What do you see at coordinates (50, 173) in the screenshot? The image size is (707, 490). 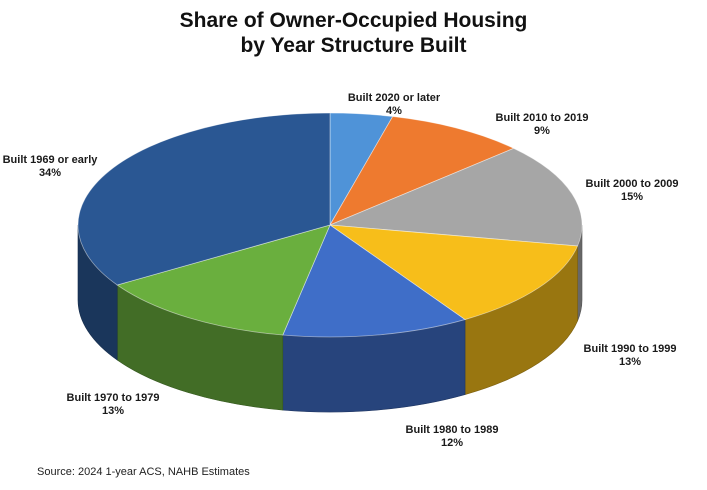 I see `slice-label-value-6: 34%` at bounding box center [50, 173].